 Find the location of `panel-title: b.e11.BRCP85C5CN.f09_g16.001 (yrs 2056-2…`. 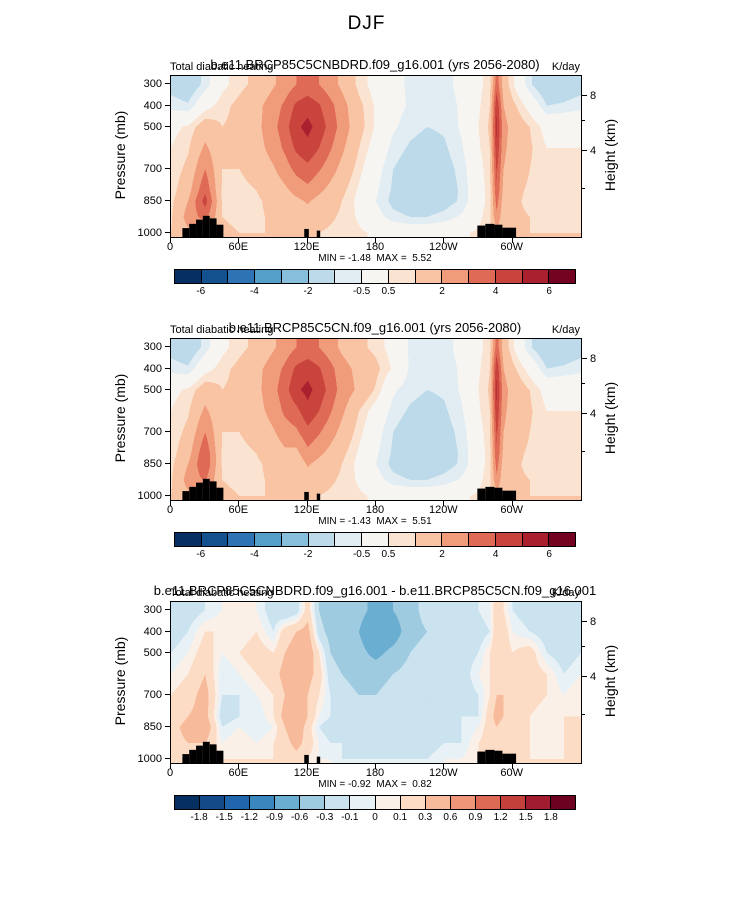

panel-title: b.e11.BRCP85C5CN.f09_g16.001 (yrs 2056-2… is located at coordinates (375, 327).